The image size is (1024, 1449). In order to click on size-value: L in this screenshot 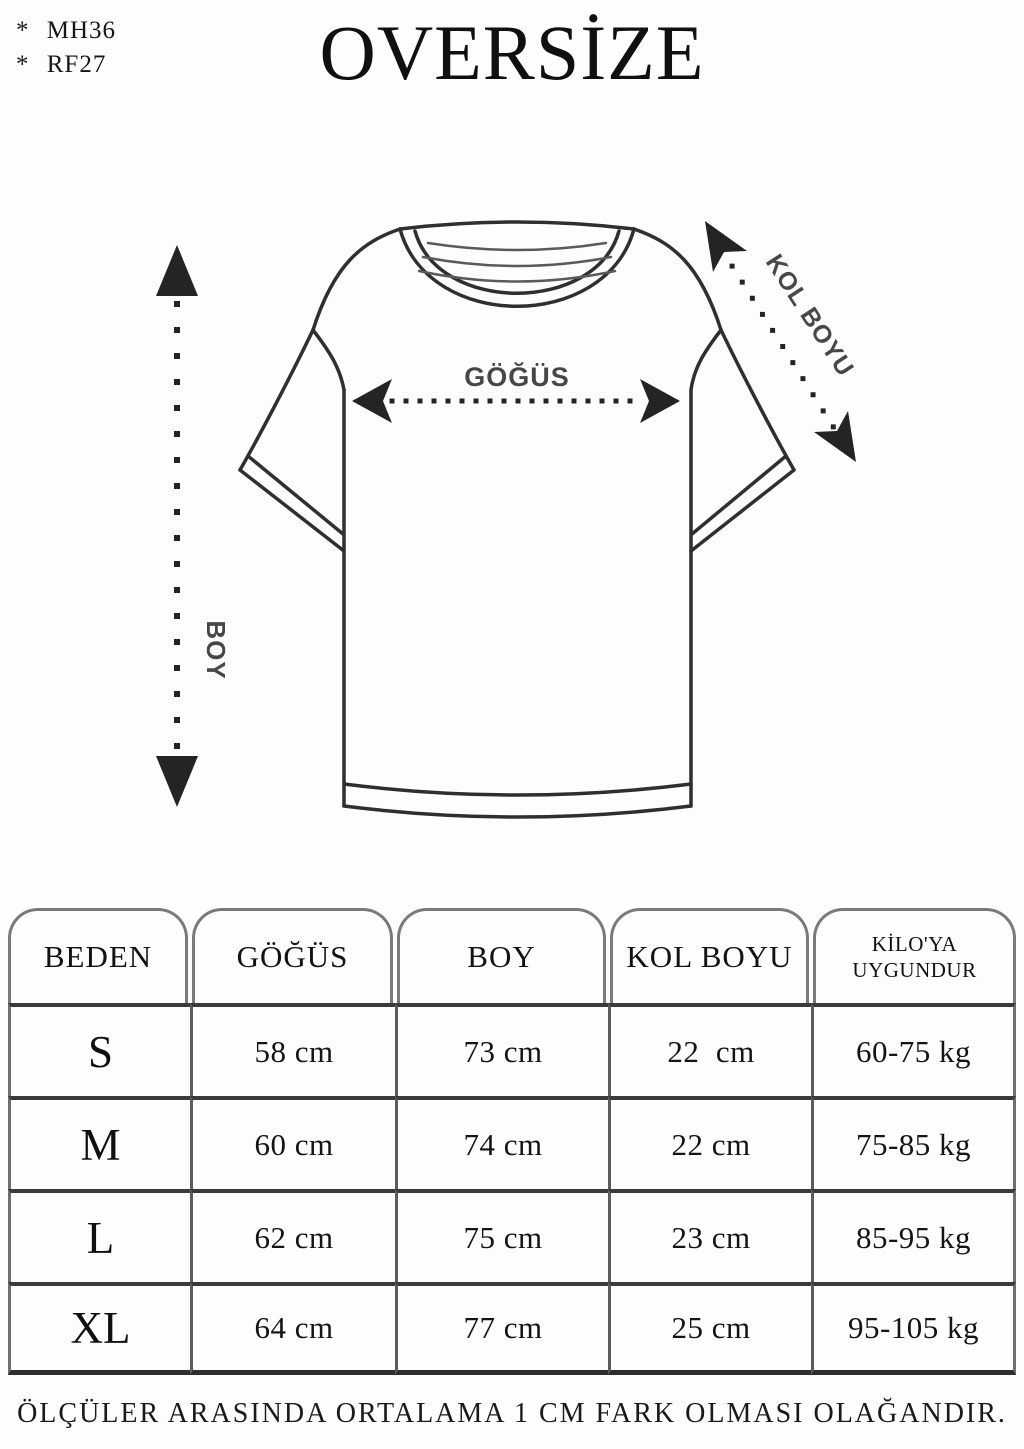, I will do `click(100, 1237)`.